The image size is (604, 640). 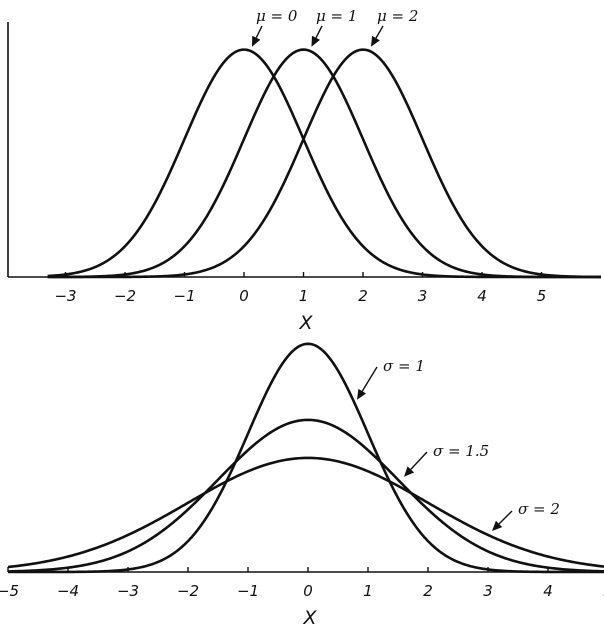 I want to click on series-annotation-3: σ = 2, so click(x=539, y=509).